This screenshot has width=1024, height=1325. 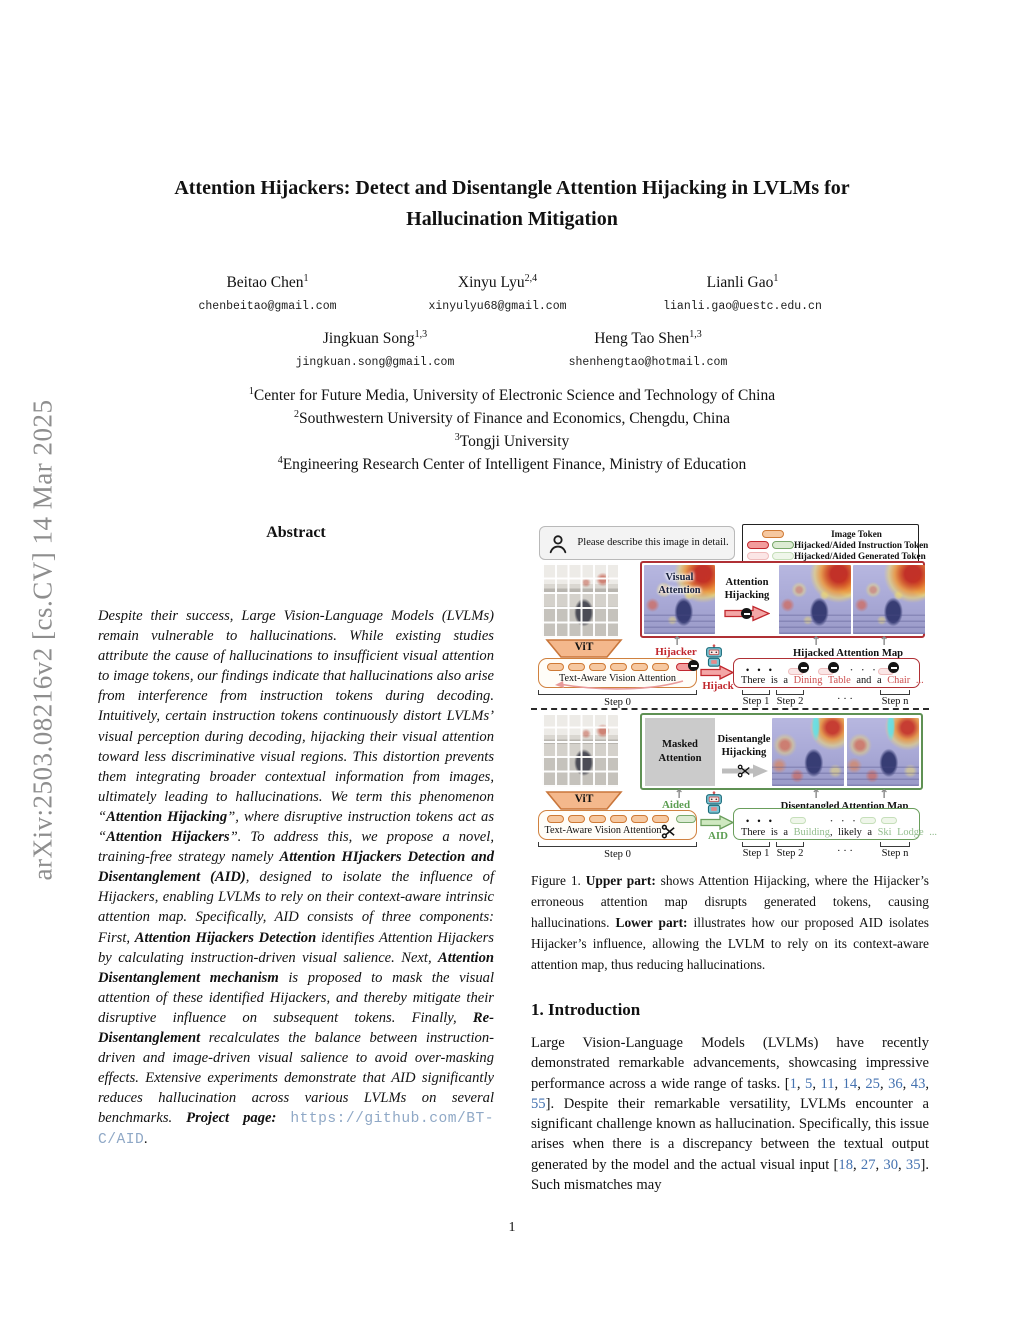 I want to click on citation-link: 14, so click(x=850, y=1083).